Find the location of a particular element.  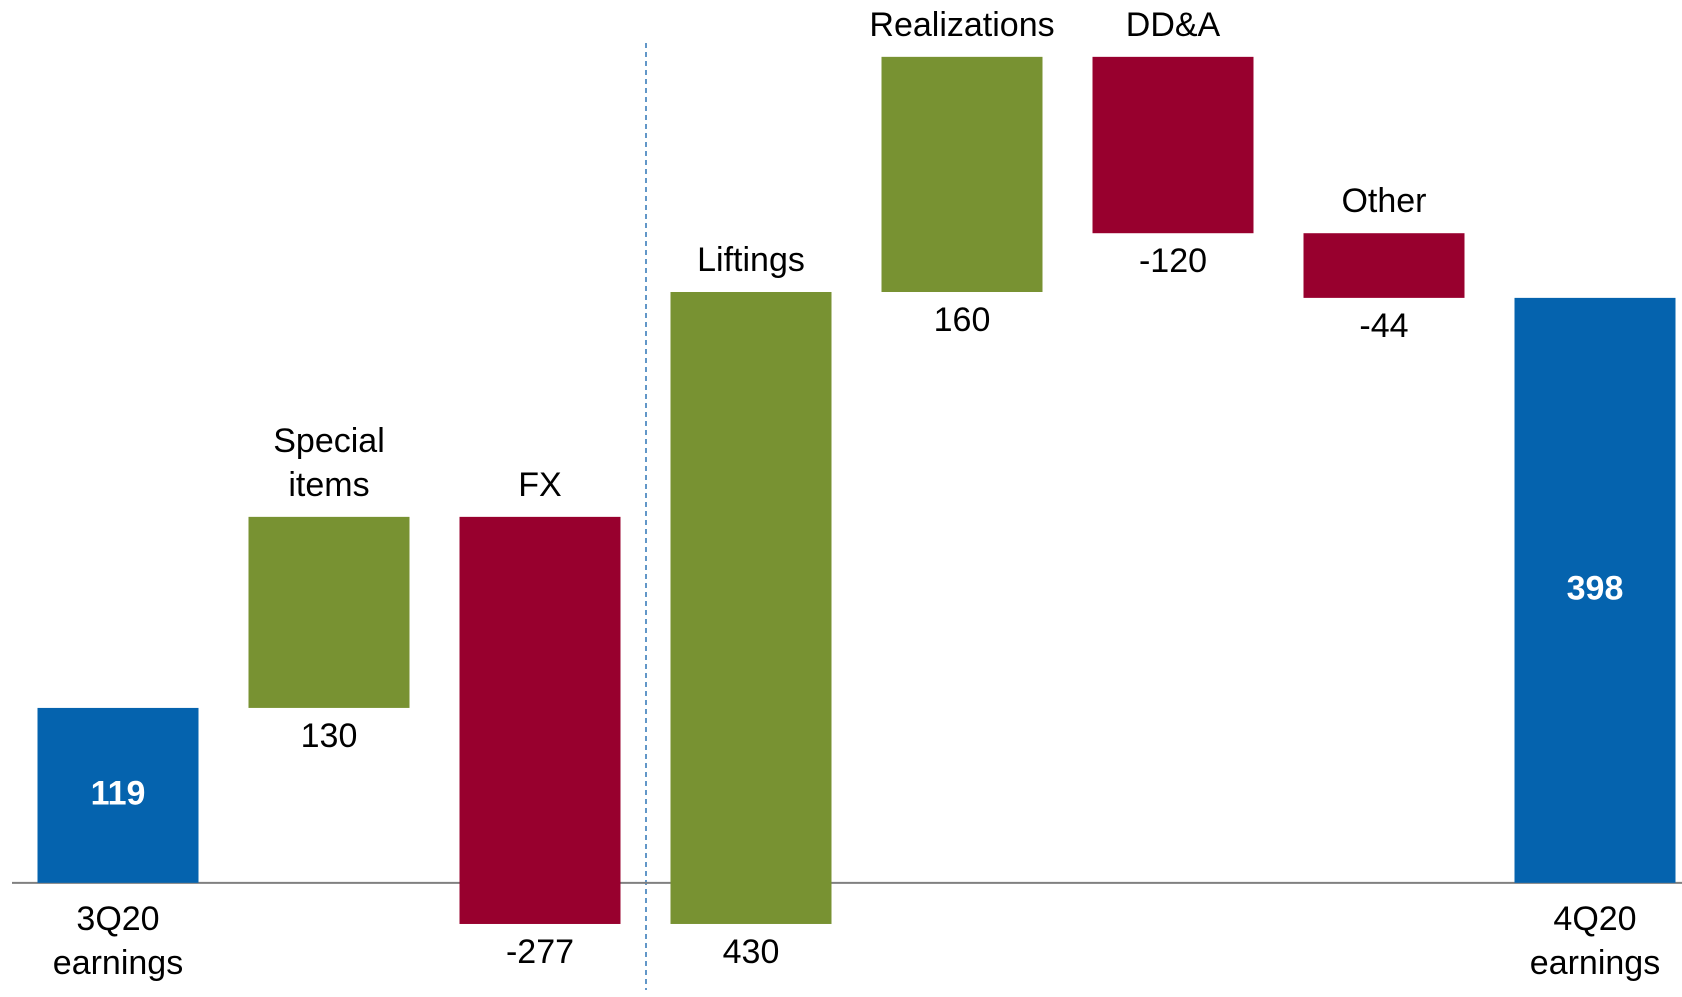

value-label: 398 is located at coordinates (1595, 588).